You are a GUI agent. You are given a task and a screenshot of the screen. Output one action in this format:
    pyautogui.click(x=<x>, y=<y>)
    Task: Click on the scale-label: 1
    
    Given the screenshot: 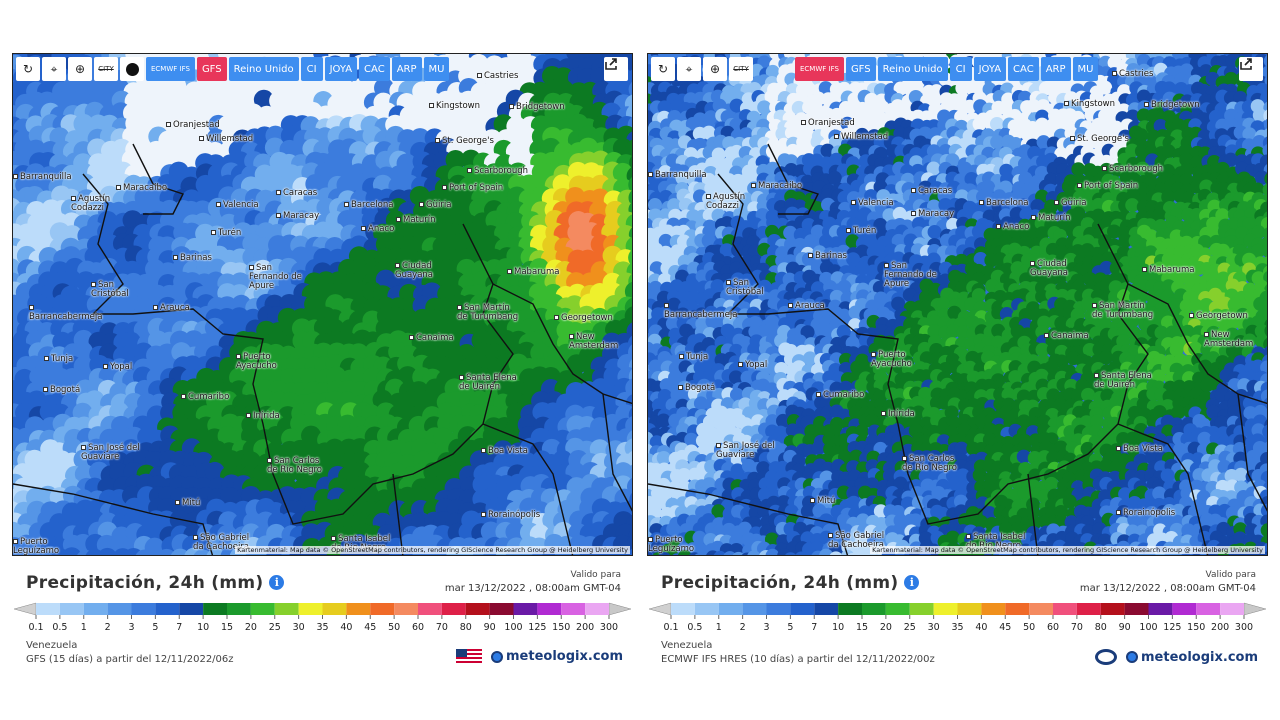 What is the action you would take?
    pyautogui.click(x=84, y=627)
    